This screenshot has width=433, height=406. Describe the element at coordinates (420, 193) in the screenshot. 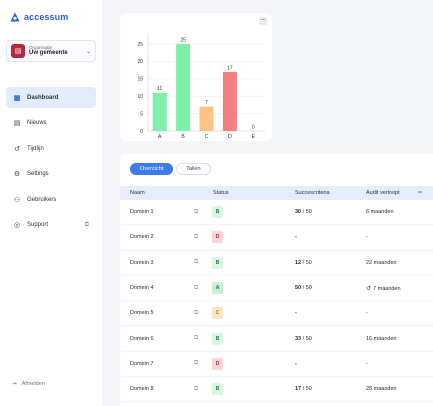

I see `column-menu-icon: ═` at that location.